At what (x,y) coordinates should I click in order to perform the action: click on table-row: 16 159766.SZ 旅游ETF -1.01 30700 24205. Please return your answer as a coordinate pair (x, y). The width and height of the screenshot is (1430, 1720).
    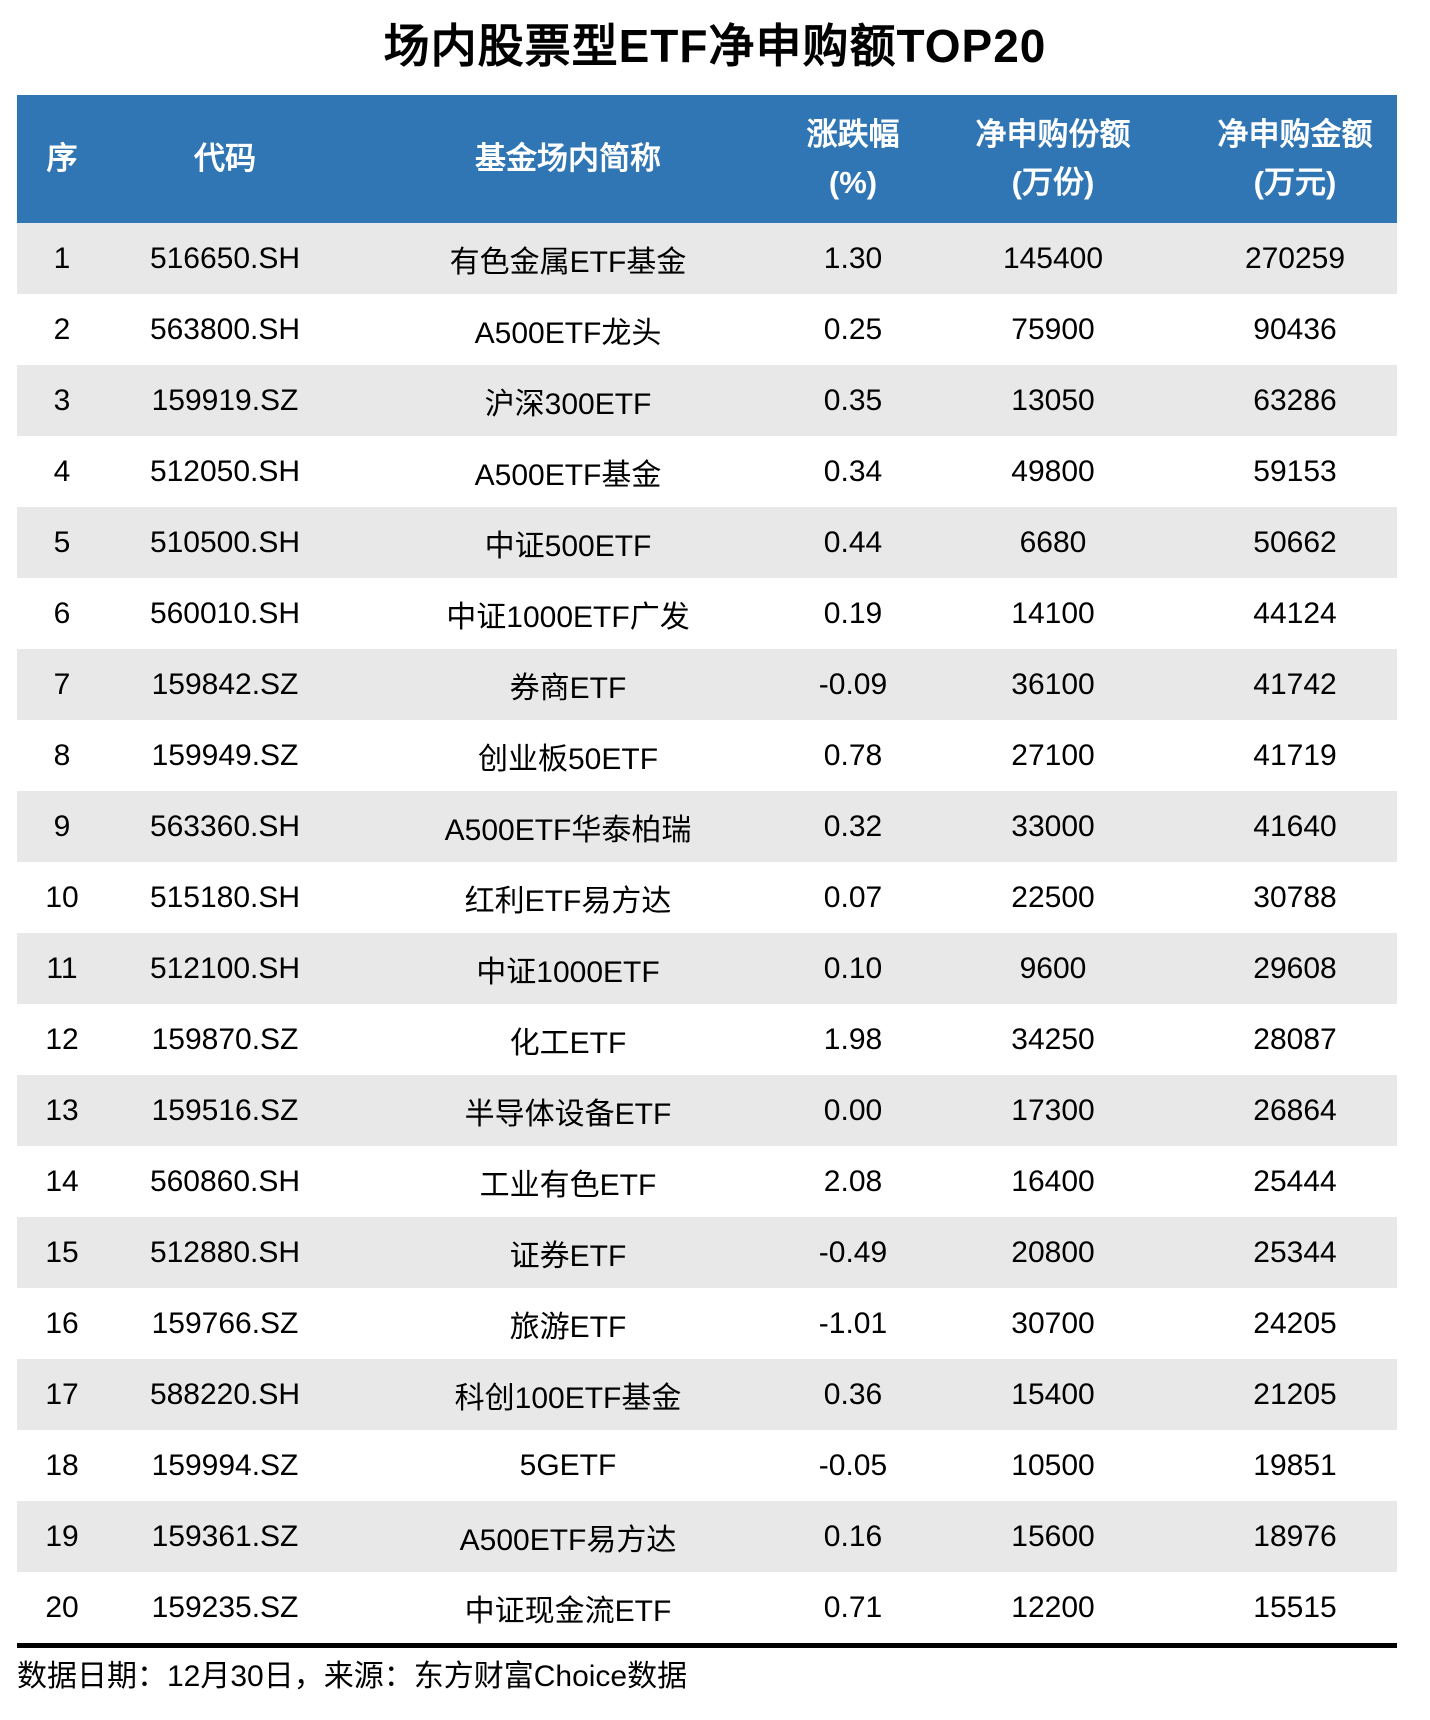
    Looking at the image, I should click on (707, 1323).